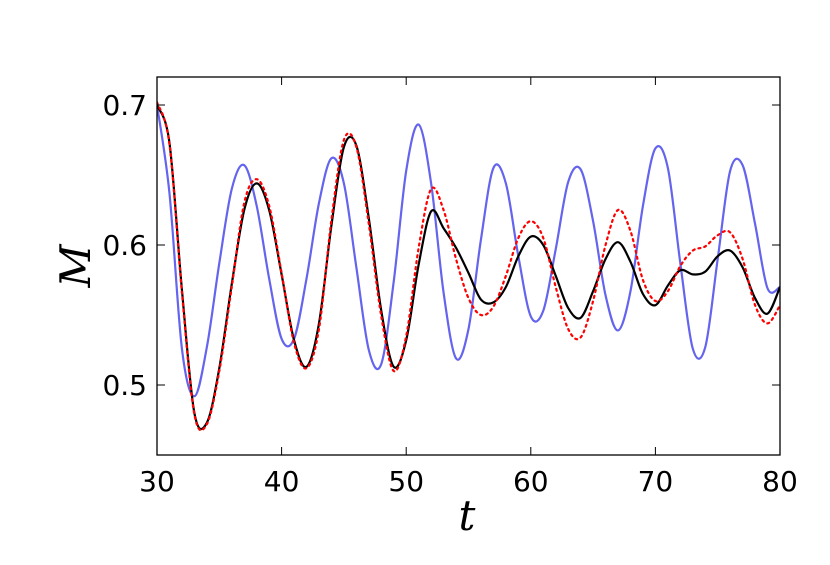 Image resolution: width=830 pixels, height=565 pixels. What do you see at coordinates (406, 481) in the screenshot?
I see `x-tick-label: 50` at bounding box center [406, 481].